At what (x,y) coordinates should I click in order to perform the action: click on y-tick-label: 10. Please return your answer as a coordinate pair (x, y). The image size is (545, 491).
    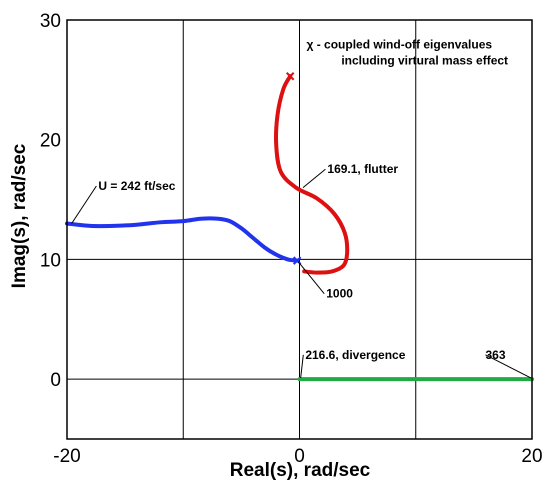
    Looking at the image, I should click on (50, 260).